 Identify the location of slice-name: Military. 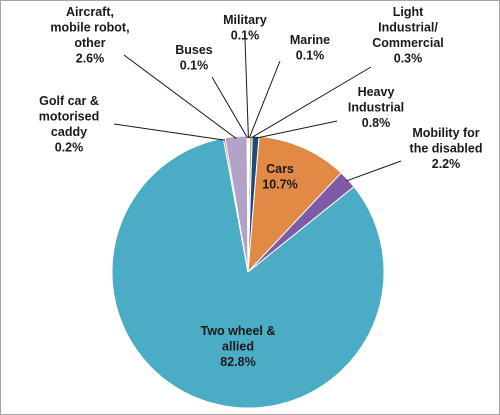
(245, 20).